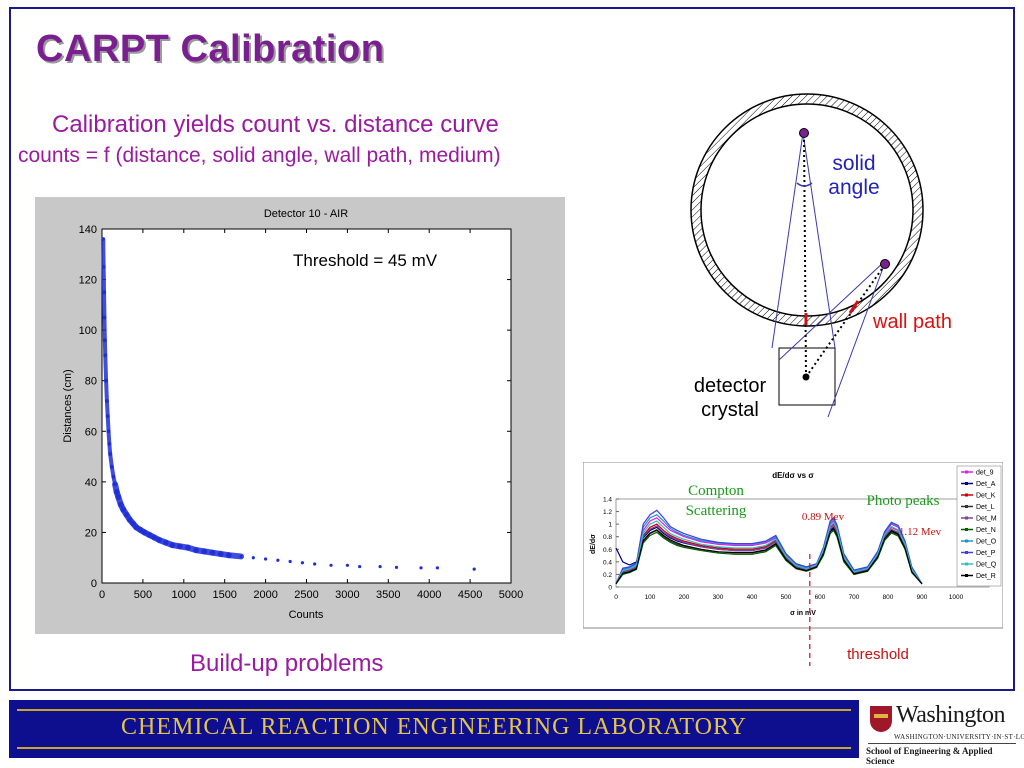  Describe the element at coordinates (951, 715) in the screenshot. I see `university-name: Washington` at that location.